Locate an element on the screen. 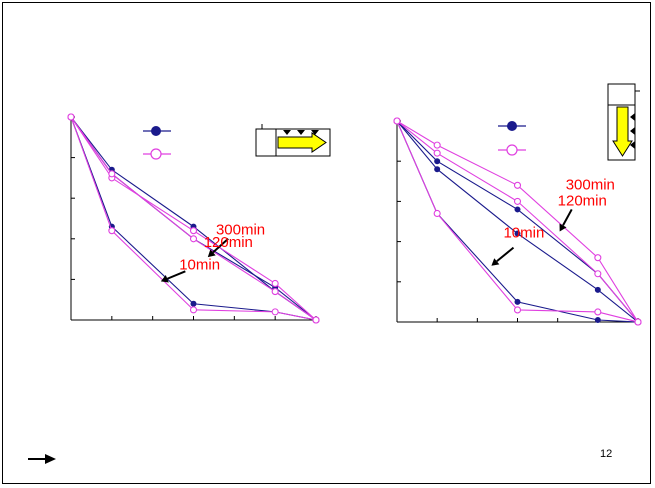 The width and height of the screenshot is (655, 488). legend-left is located at coordinates (157, 143).